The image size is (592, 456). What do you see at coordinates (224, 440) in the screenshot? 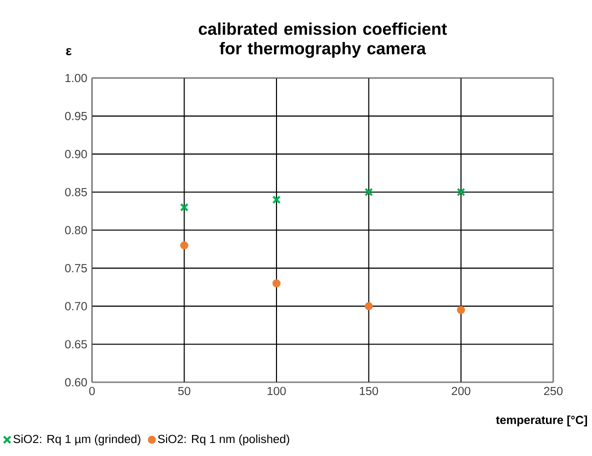
I see `legend-label: SiO2: Rq 1 nm (polished)` at bounding box center [224, 440].